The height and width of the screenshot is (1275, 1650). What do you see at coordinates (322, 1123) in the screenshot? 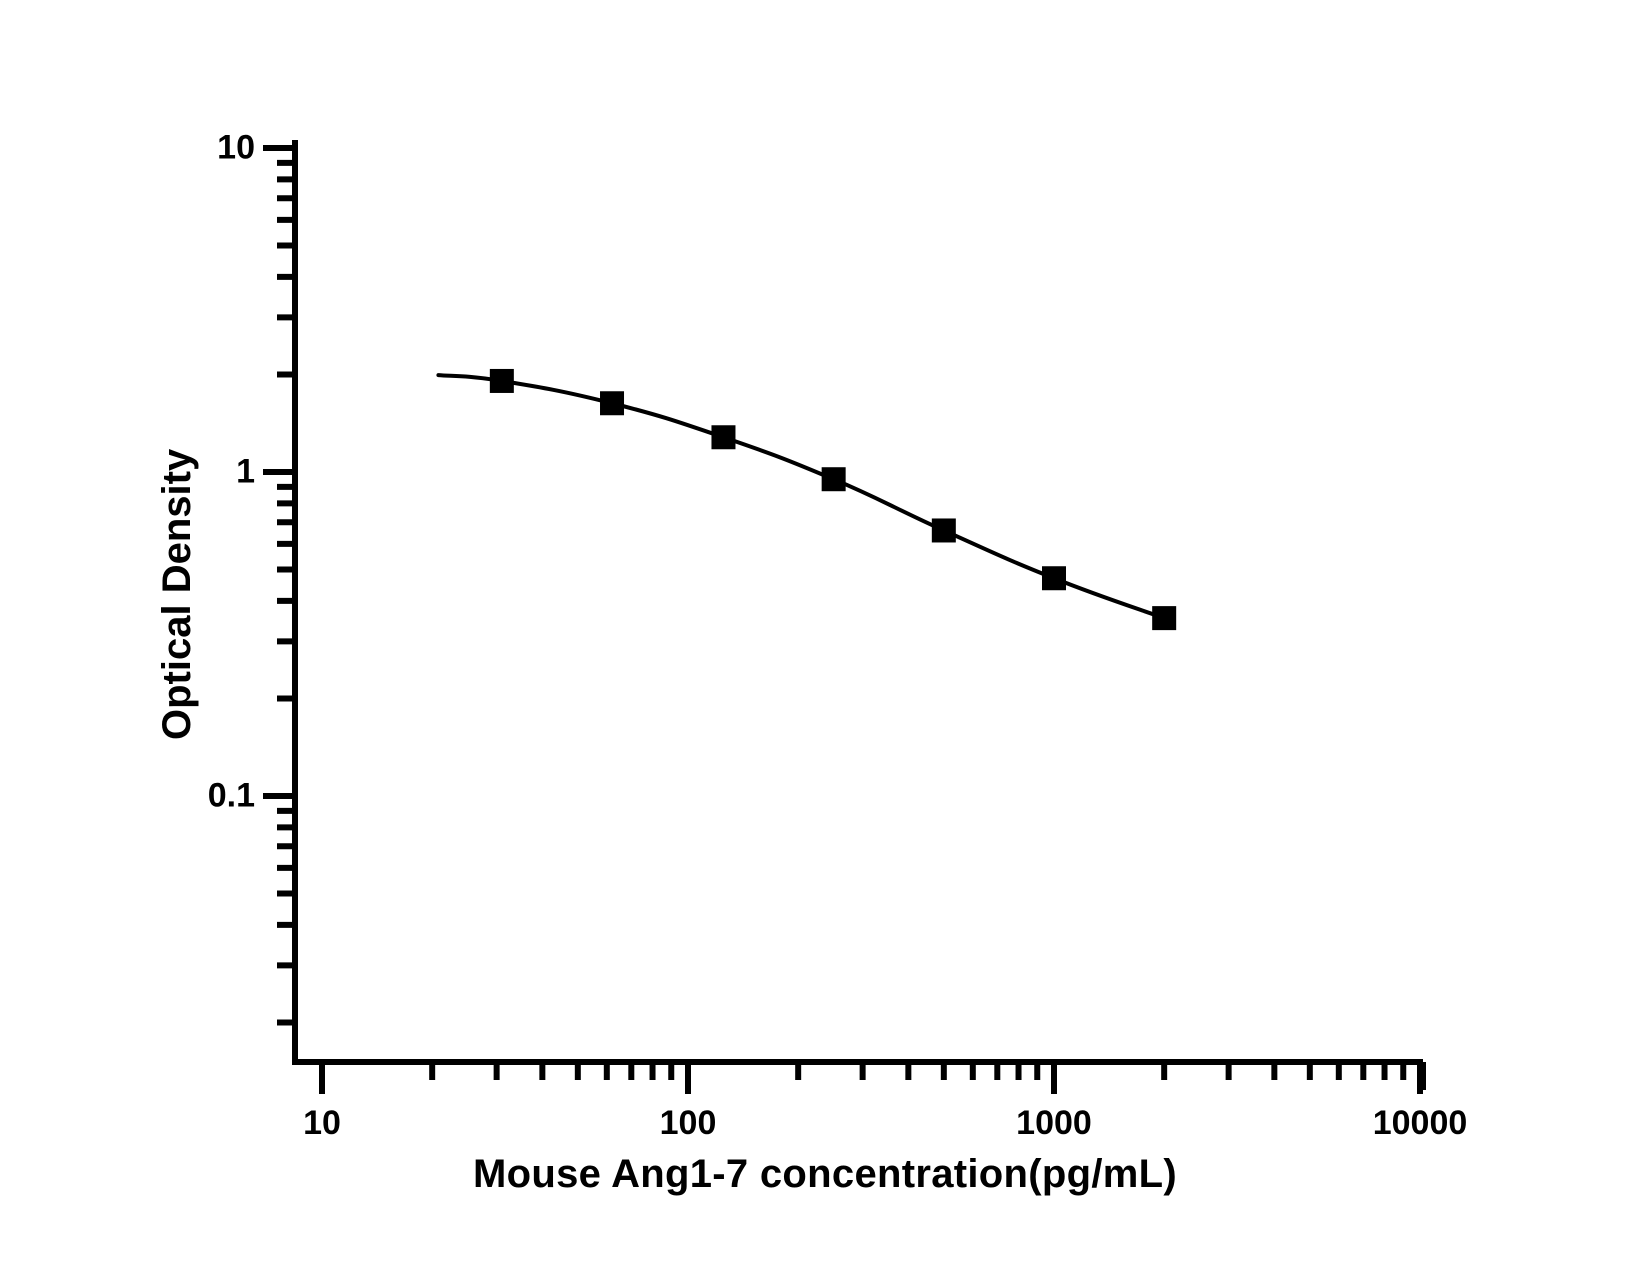
I see `x-tick-label: 10` at bounding box center [322, 1123].